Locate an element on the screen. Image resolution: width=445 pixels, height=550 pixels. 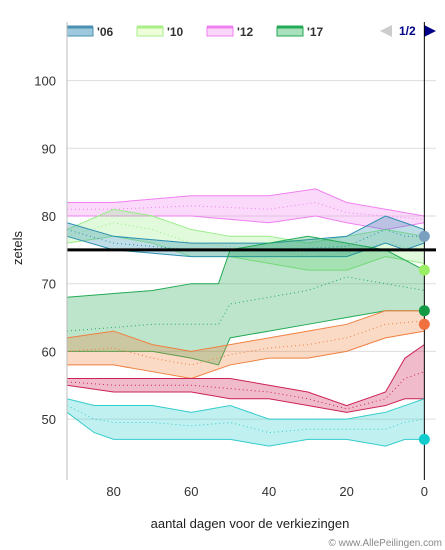
y-axis-label: zetels is located at coordinates (17, 248).